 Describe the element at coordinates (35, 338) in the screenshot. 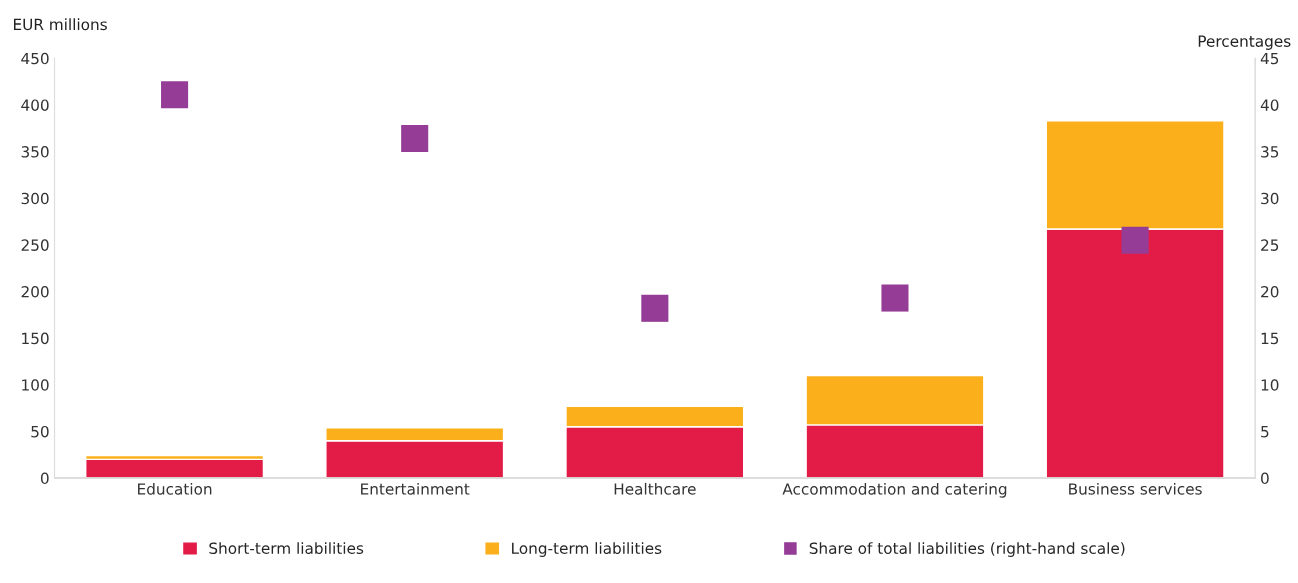

I see `y-tick-label: 150` at that location.